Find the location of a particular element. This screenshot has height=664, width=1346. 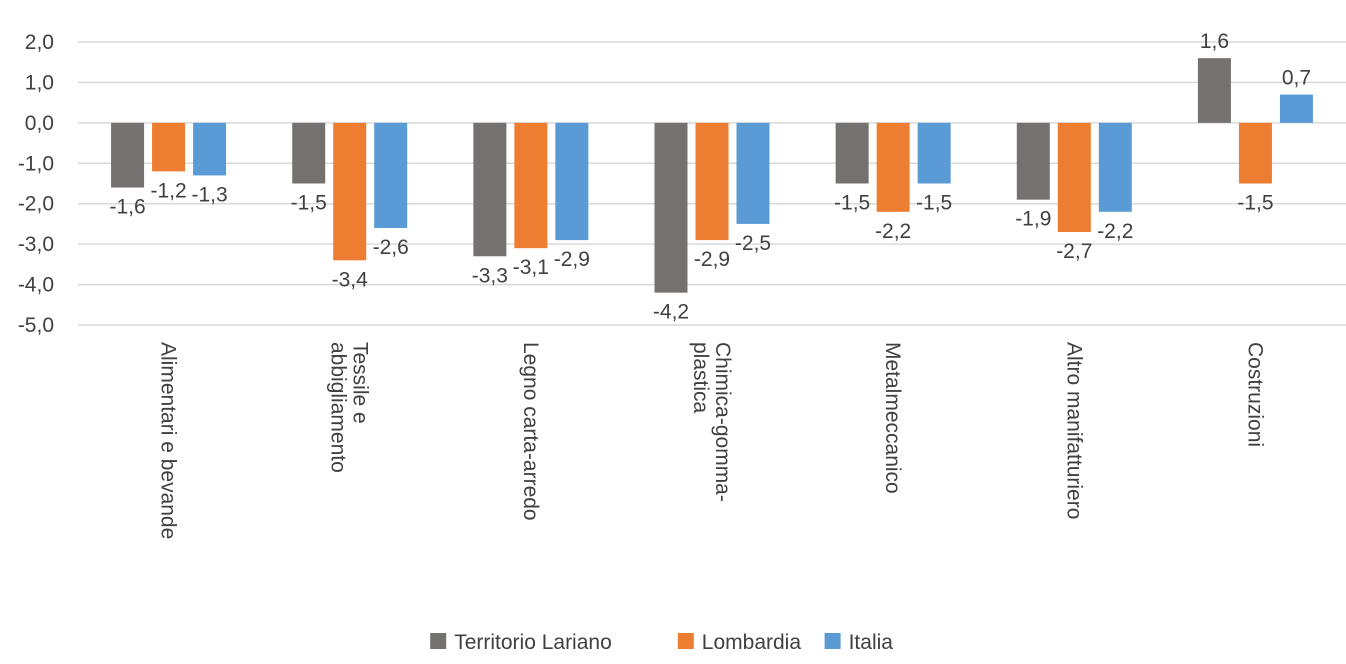

legend-label: Territorio Lariano is located at coordinates (533, 642).